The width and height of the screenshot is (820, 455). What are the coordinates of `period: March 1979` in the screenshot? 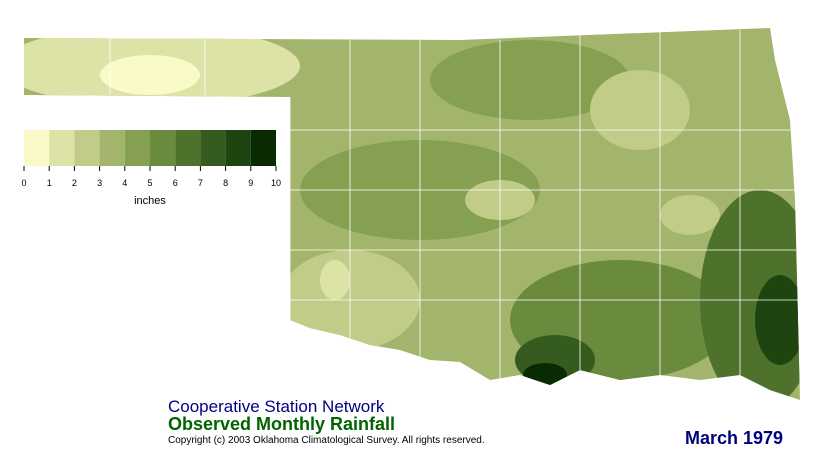 It's located at (734, 438).